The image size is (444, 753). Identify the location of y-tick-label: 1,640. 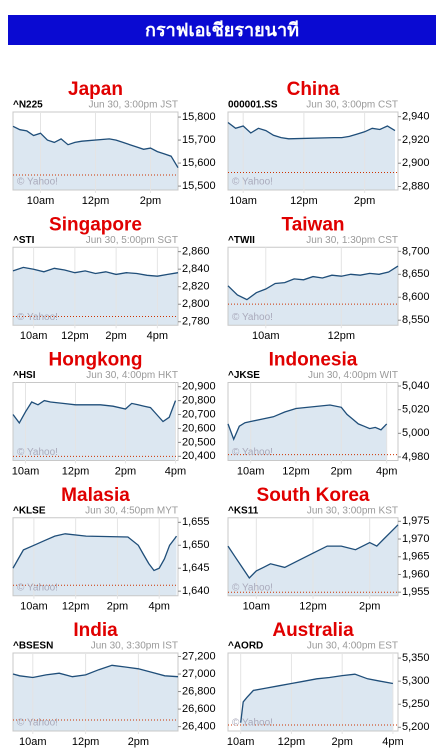
(196, 591).